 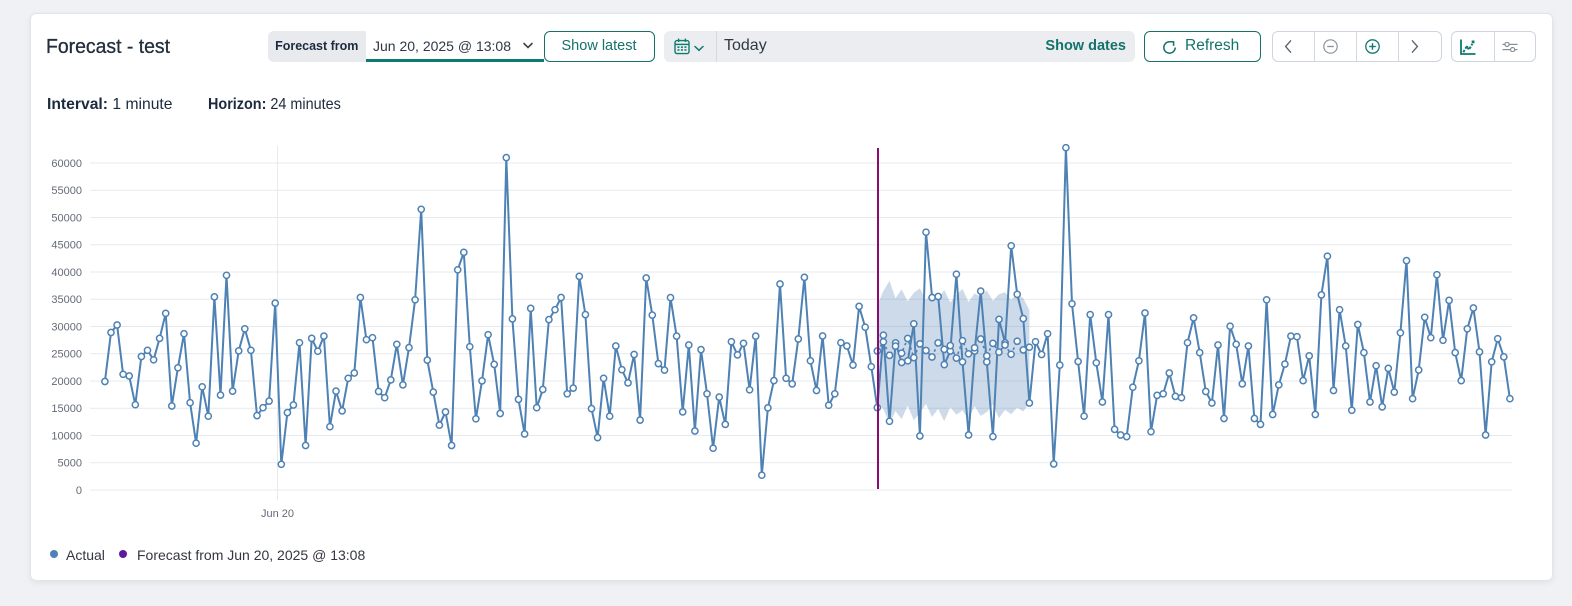 I want to click on svg-text: 60000, so click(x=66, y=164).